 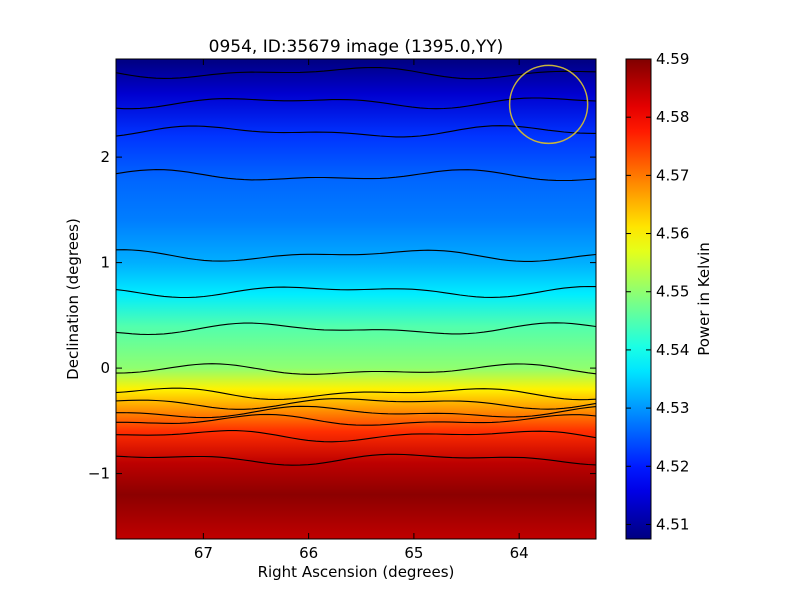 I want to click on x-axis-label: Right Ascension (degrees), so click(x=356, y=572).